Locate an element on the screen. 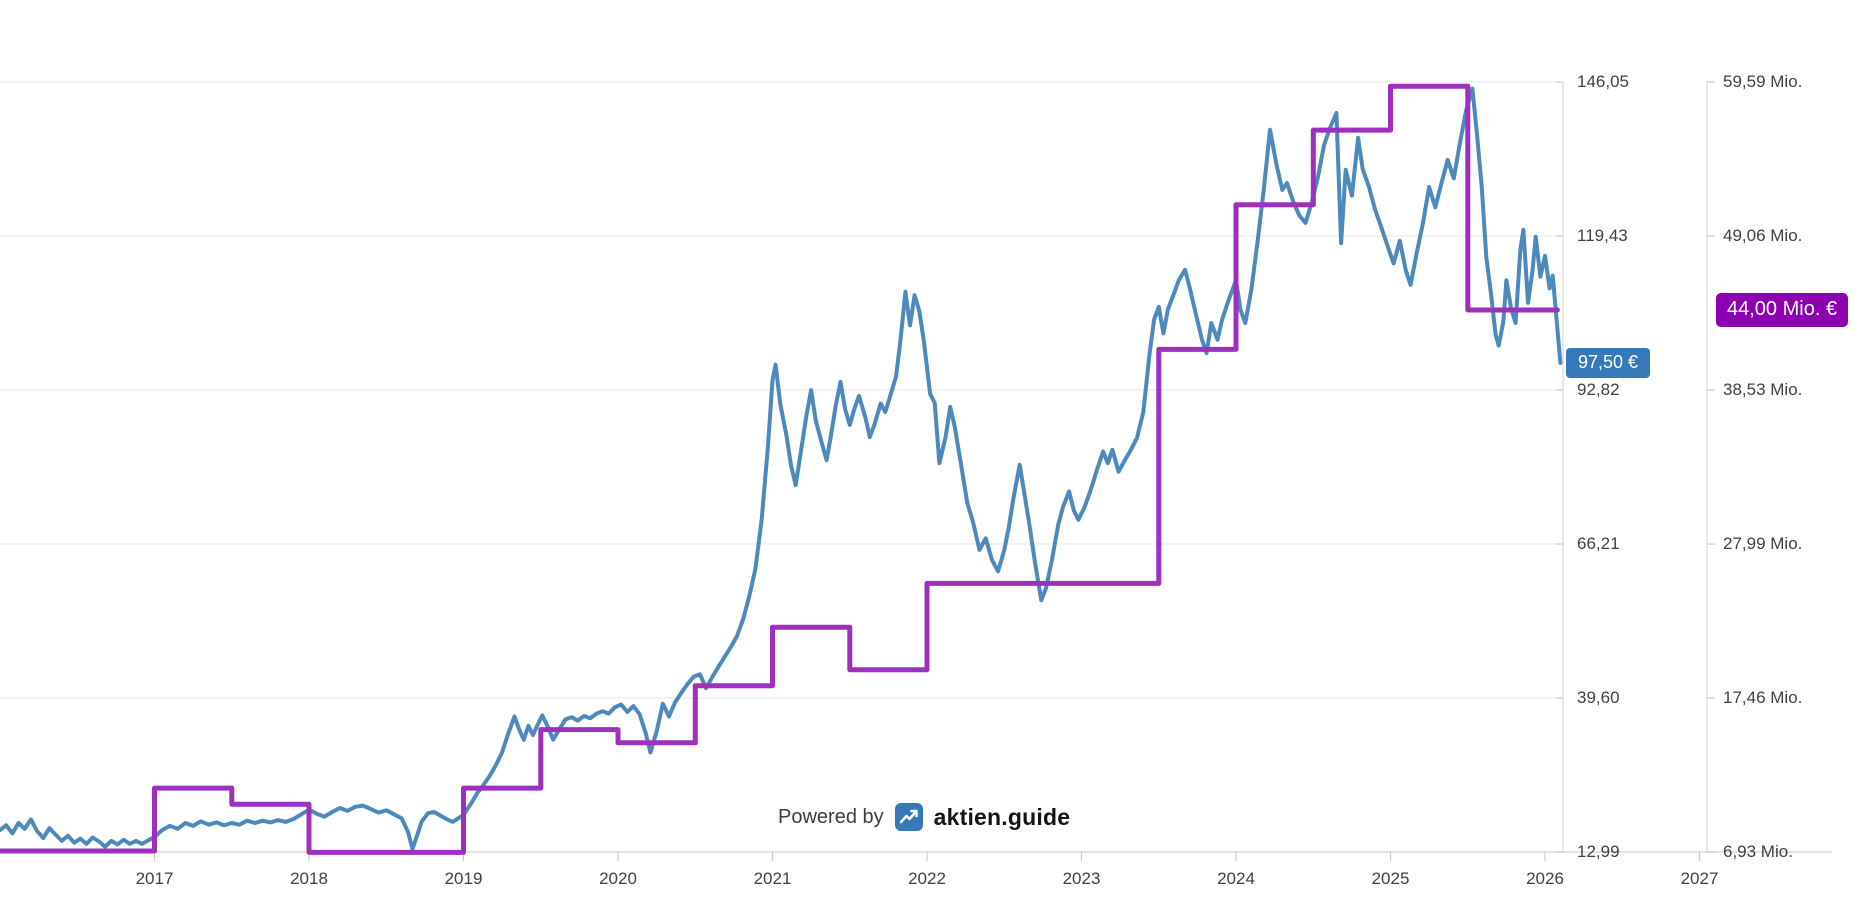  price-current-badge: 97,50 € is located at coordinates (1608, 362).